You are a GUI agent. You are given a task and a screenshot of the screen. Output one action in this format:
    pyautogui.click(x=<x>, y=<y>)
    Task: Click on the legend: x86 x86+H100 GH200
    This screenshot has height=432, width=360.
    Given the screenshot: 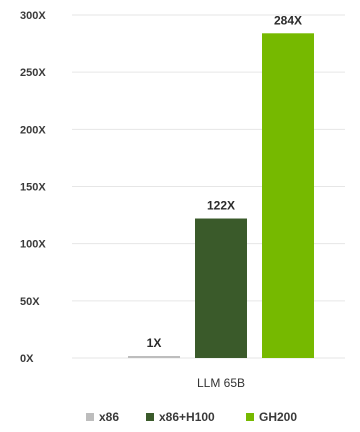 What is the action you would take?
    pyautogui.click(x=191, y=417)
    